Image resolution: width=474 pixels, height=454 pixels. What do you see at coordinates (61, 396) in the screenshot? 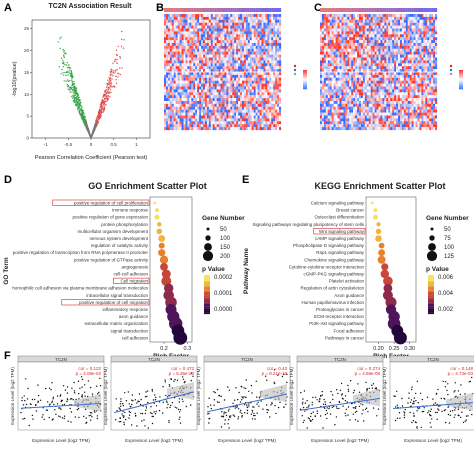
I see `scatter-frame` at bounding box center [61, 396].